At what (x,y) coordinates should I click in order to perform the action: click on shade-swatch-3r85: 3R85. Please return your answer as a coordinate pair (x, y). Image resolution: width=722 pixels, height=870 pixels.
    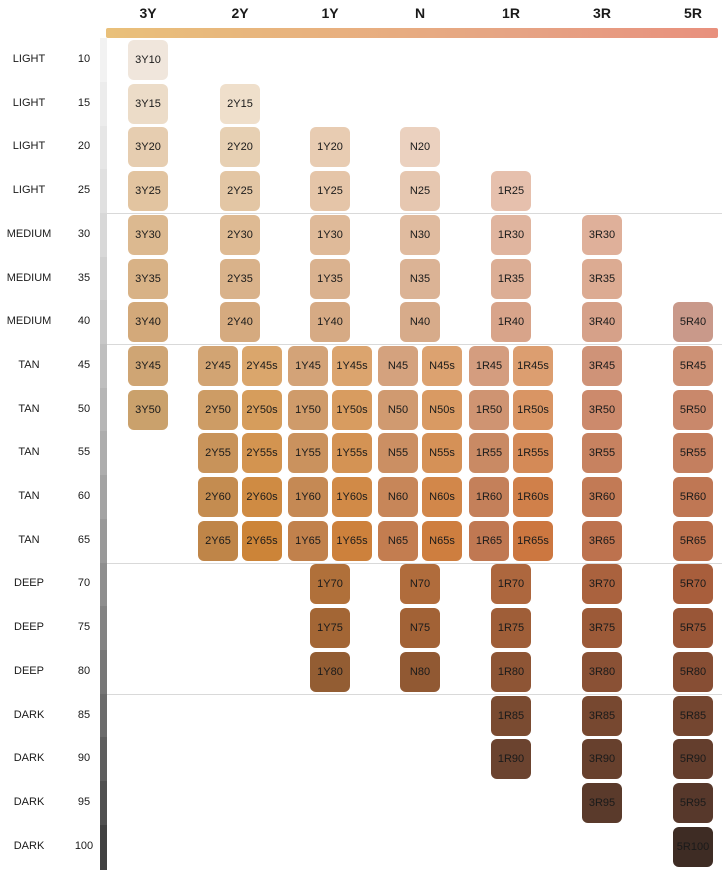
    Looking at the image, I should click on (602, 716).